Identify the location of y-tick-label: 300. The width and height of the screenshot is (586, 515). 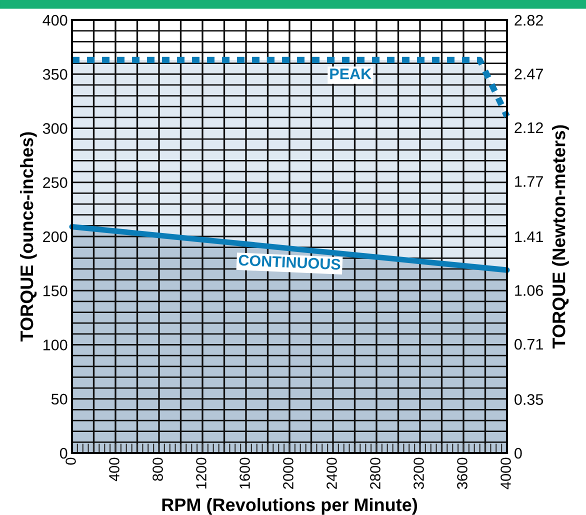
(55, 128).